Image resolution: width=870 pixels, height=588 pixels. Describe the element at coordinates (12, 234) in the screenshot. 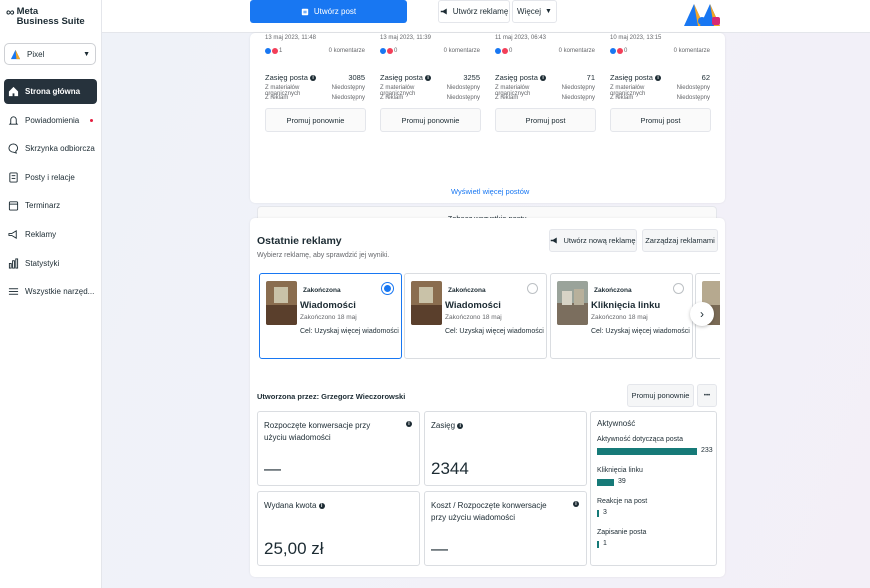

I see `megaphone-icon` at that location.